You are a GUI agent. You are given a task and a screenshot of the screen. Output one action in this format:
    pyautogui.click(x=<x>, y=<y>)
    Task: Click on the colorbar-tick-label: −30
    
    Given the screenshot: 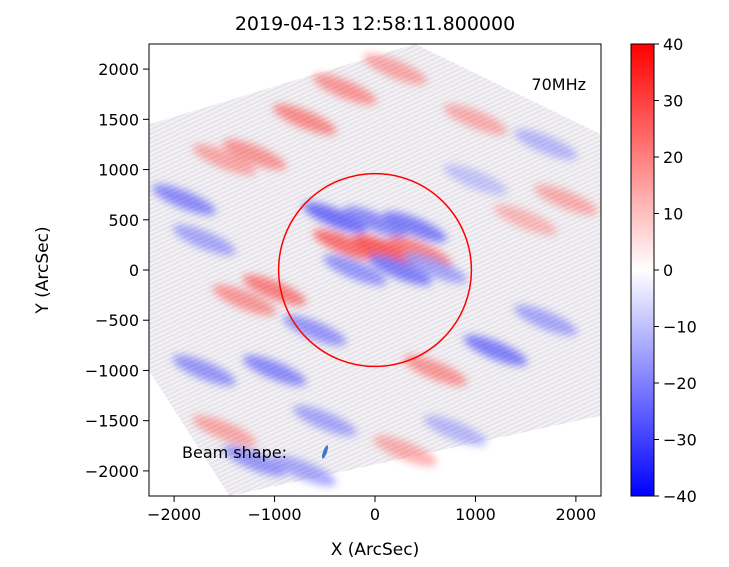 What is the action you would take?
    pyautogui.click(x=680, y=440)
    